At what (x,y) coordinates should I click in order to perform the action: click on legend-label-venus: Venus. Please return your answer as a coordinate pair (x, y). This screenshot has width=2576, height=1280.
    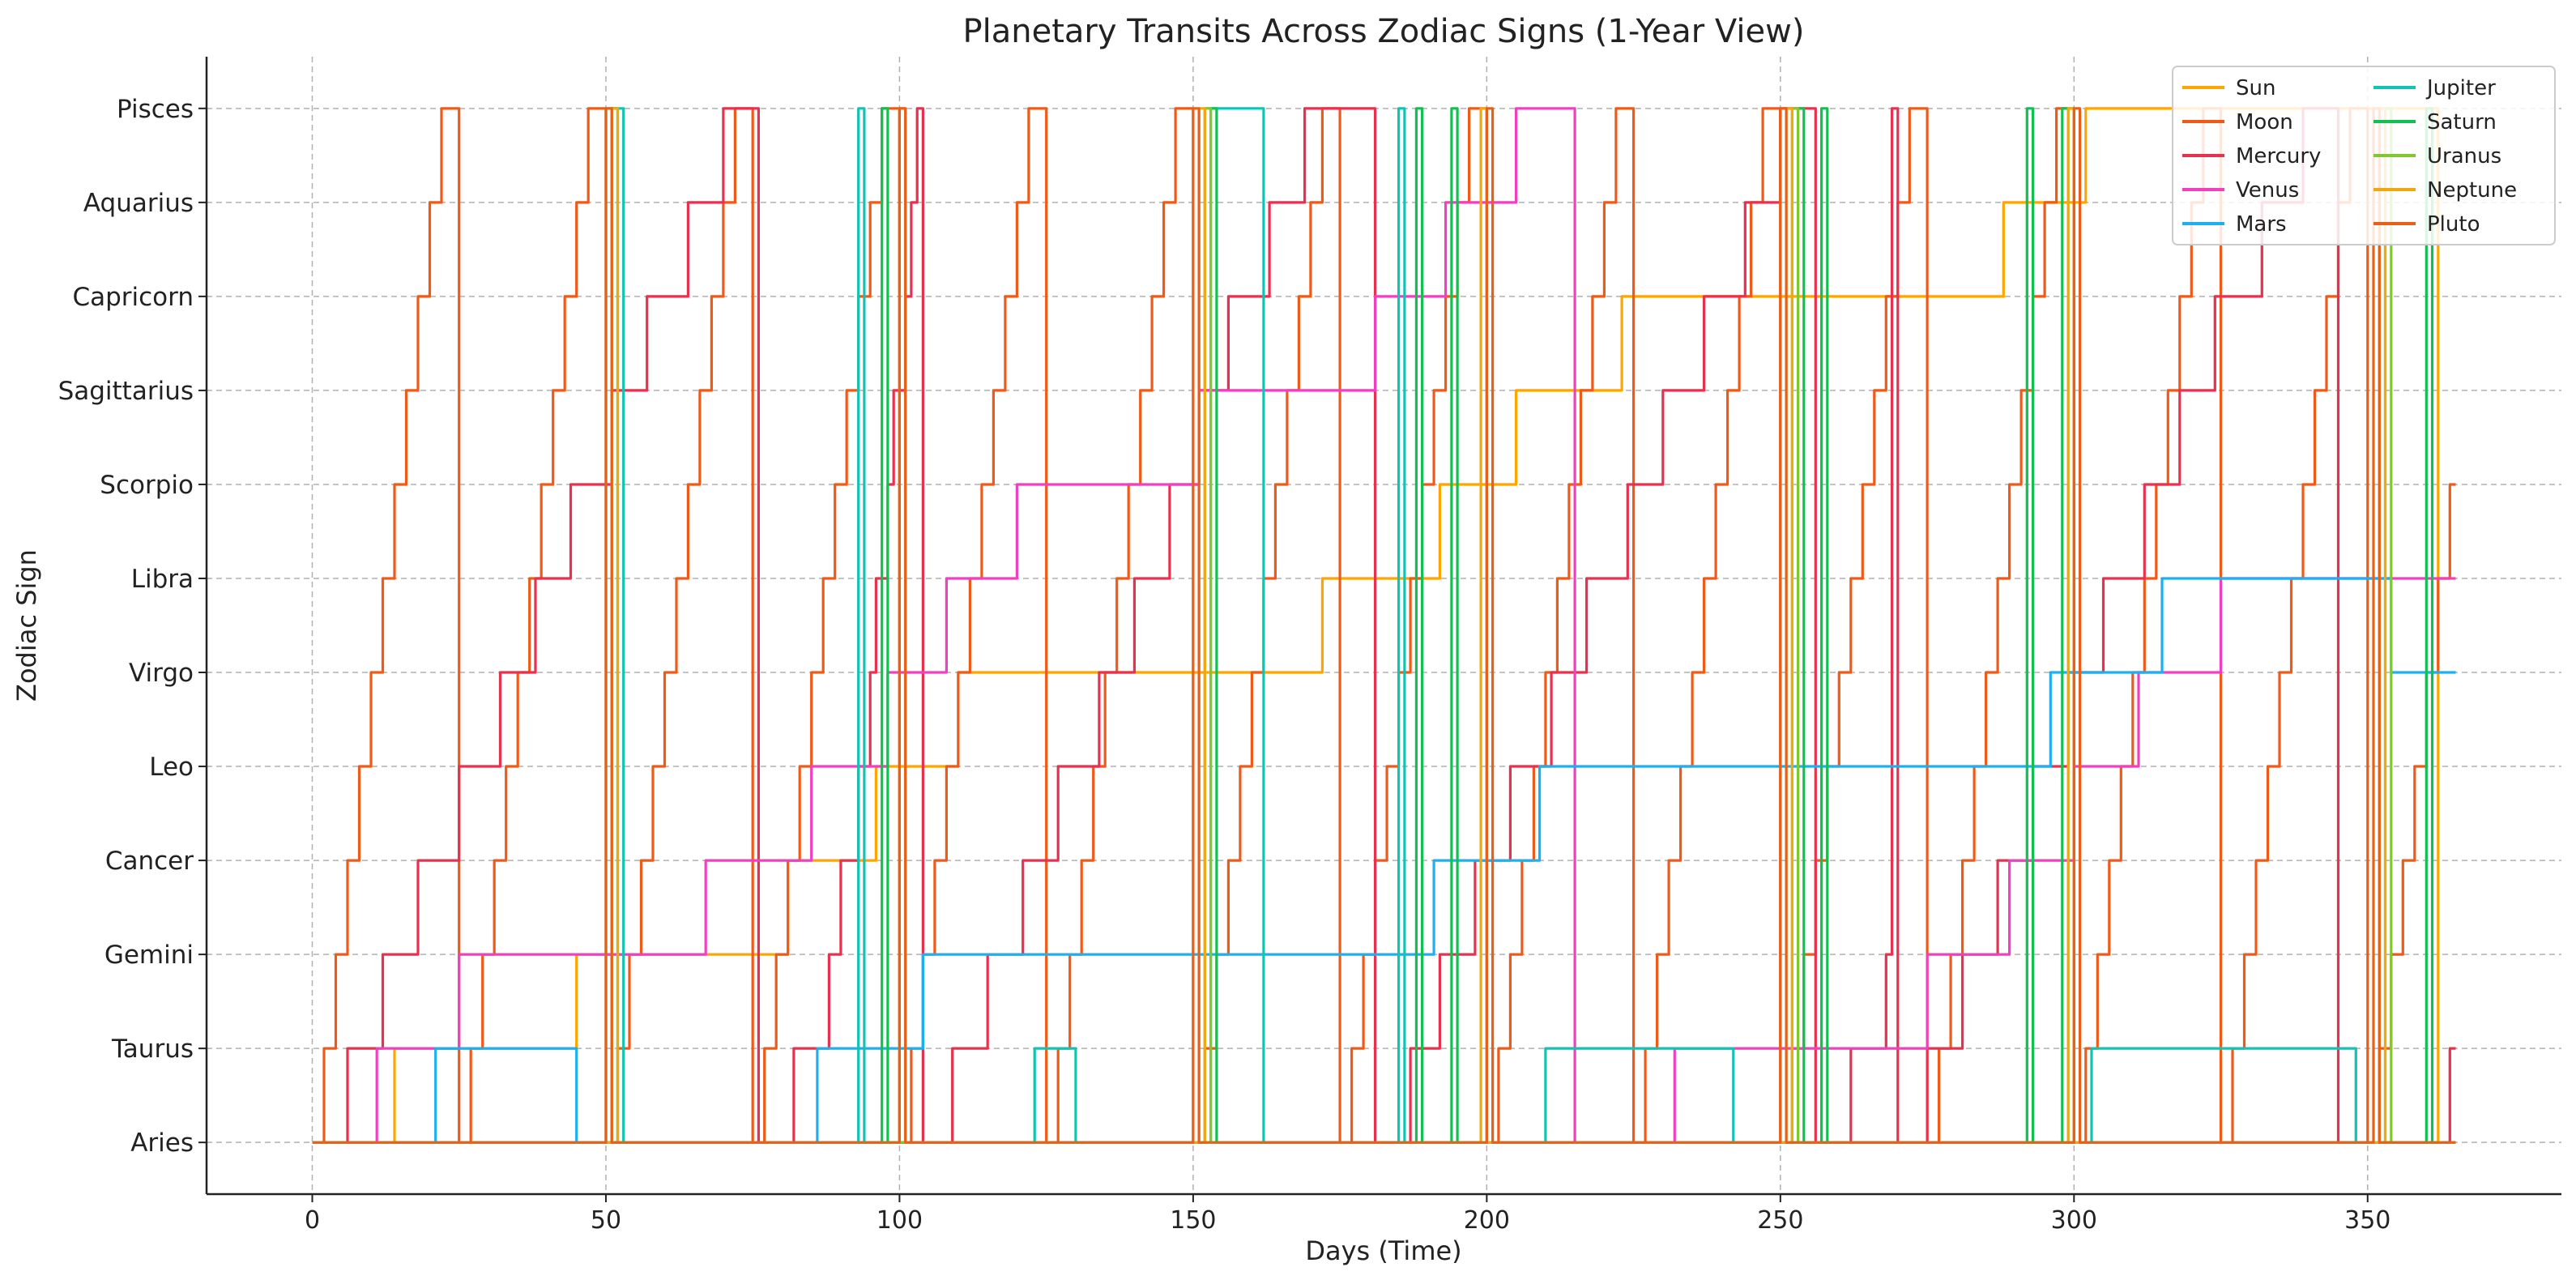
    Looking at the image, I should click on (2267, 190).